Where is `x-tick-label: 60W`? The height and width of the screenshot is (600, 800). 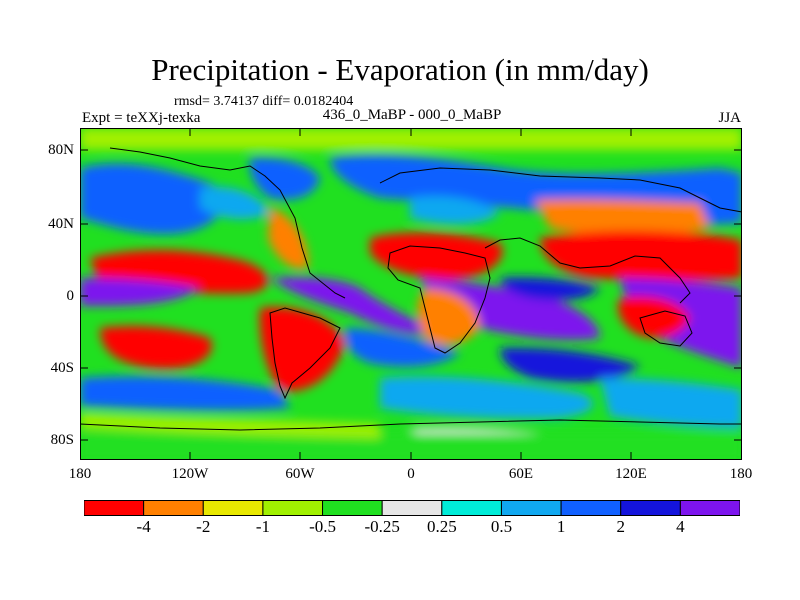 x-tick-label: 60W is located at coordinates (300, 474).